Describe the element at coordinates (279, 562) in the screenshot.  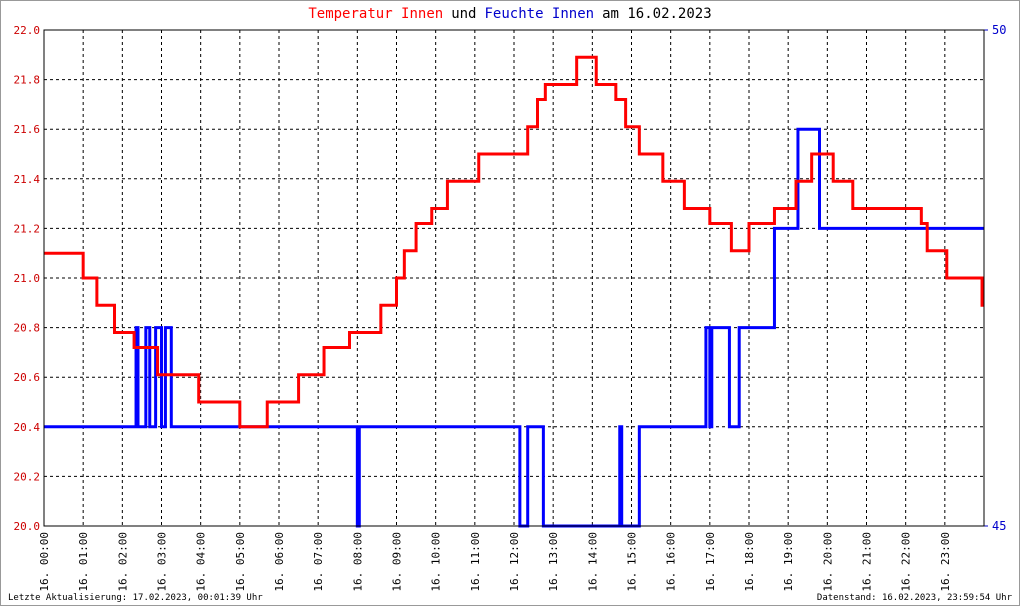
I see `x-tick-label: 16. 06:00` at that location.